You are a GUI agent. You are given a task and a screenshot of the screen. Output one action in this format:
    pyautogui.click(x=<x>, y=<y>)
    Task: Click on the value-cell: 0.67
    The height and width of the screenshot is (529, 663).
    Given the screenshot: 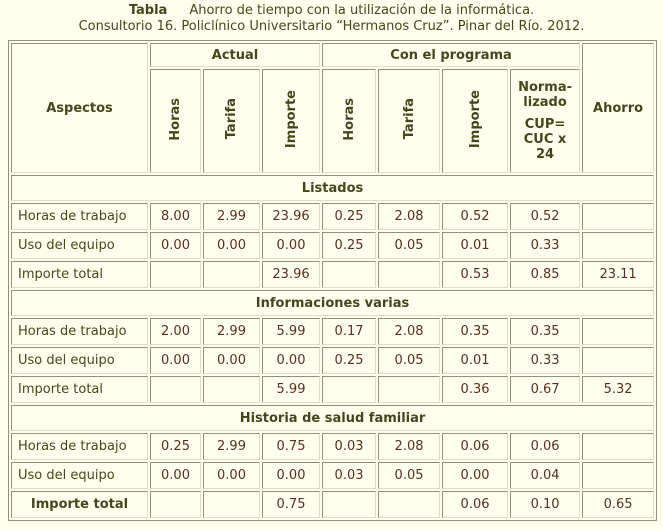 What is the action you would take?
    pyautogui.click(x=545, y=389)
    